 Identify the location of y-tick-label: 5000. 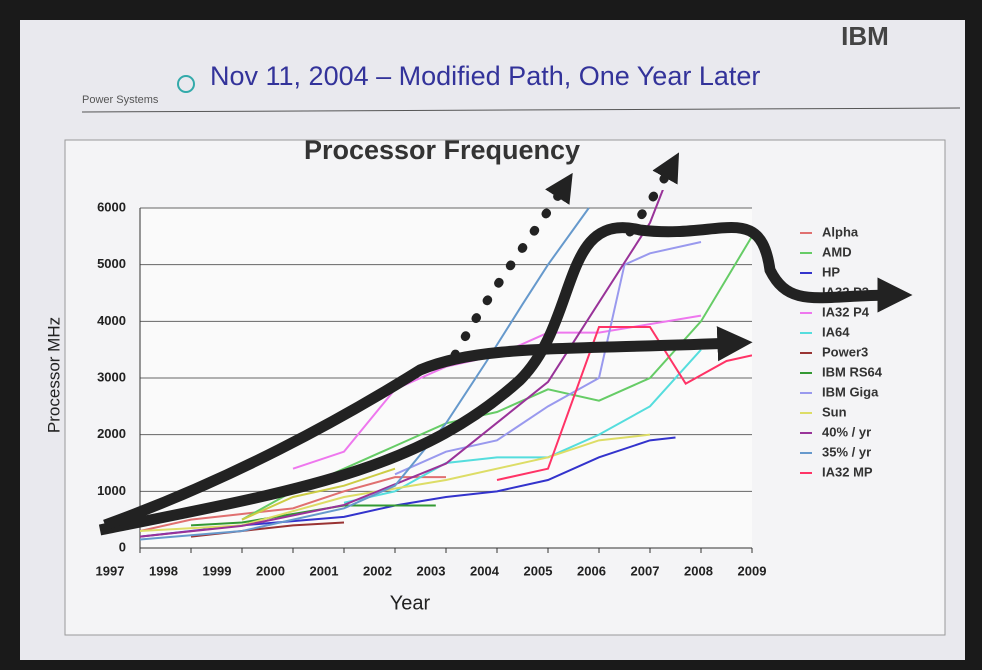
(111, 263).